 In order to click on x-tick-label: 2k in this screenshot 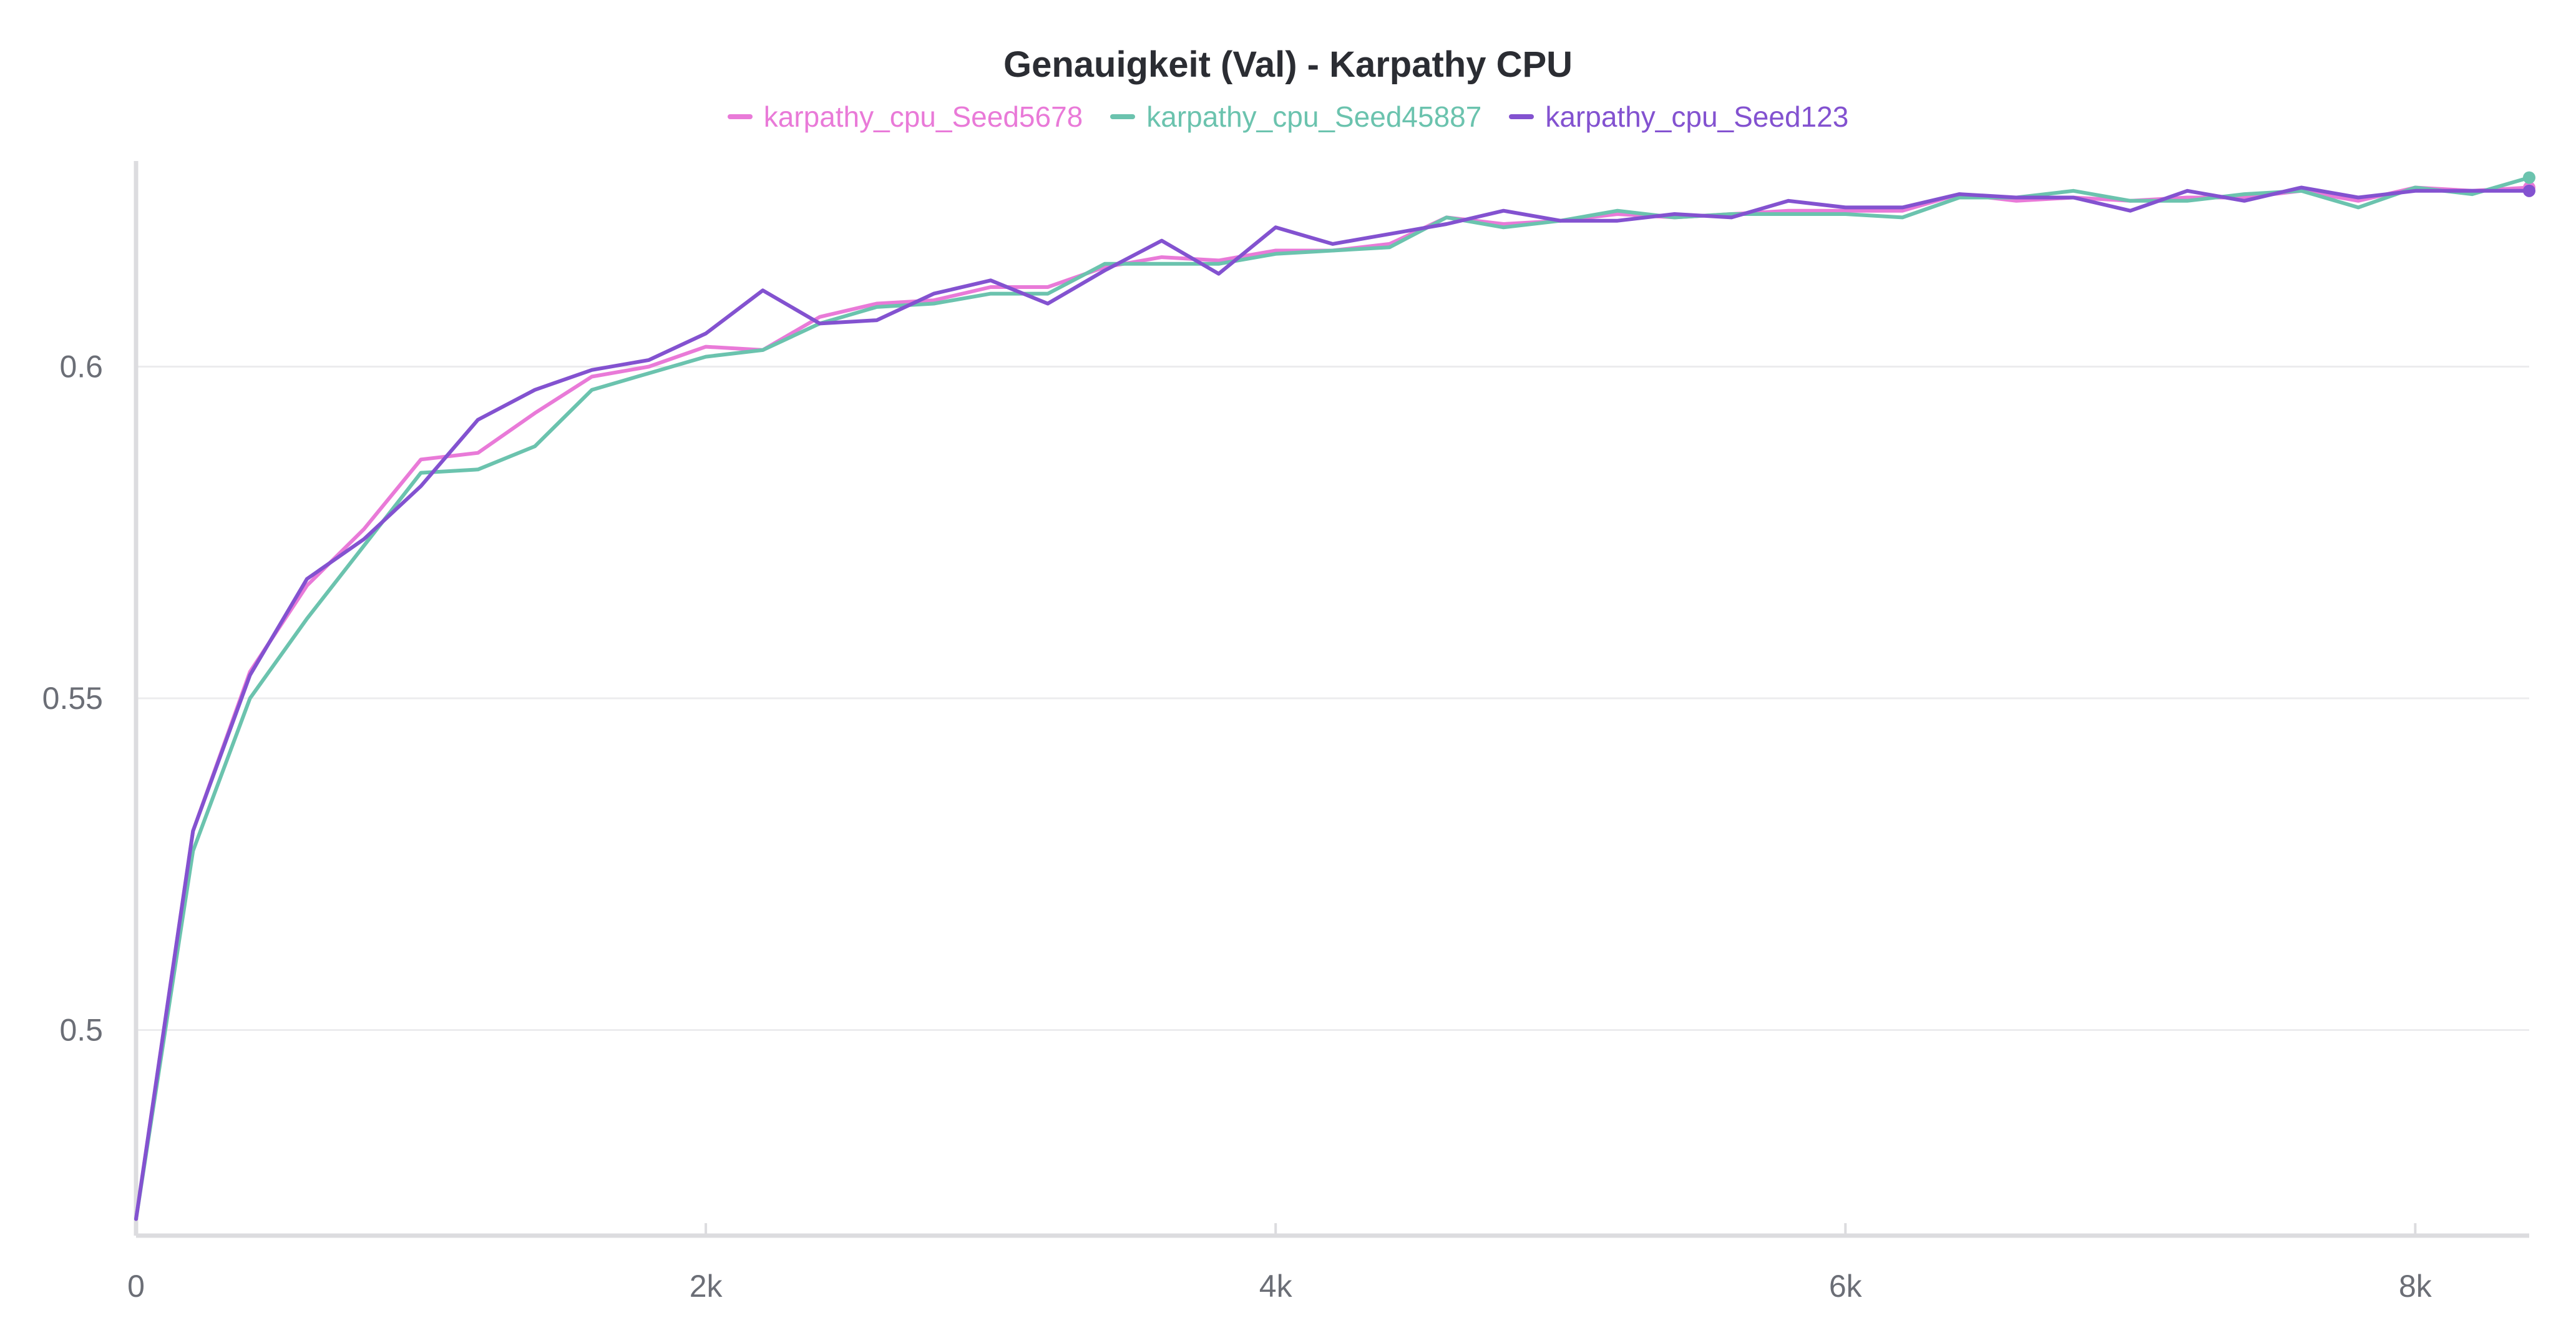, I will do `click(706, 1286)`.